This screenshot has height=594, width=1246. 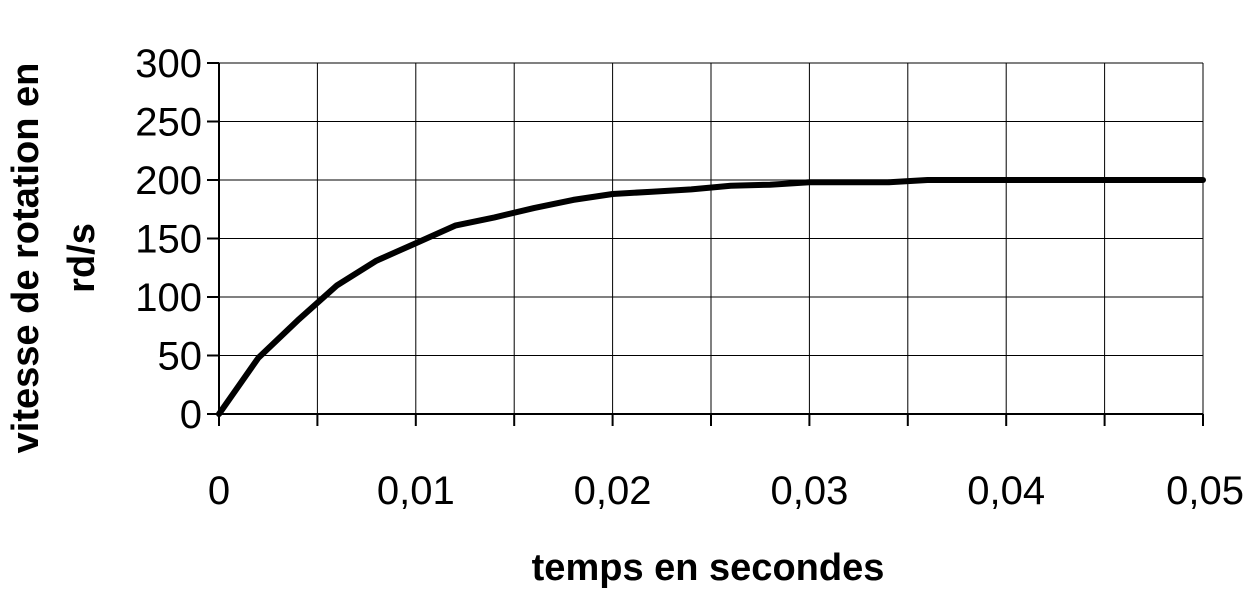 What do you see at coordinates (613, 491) in the screenshot?
I see `x-tick-label: 0,02` at bounding box center [613, 491].